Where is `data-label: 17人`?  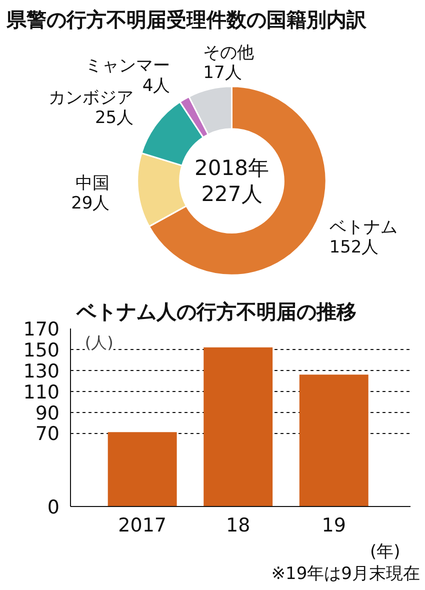
data-label: 17人 is located at coordinates (222, 73).